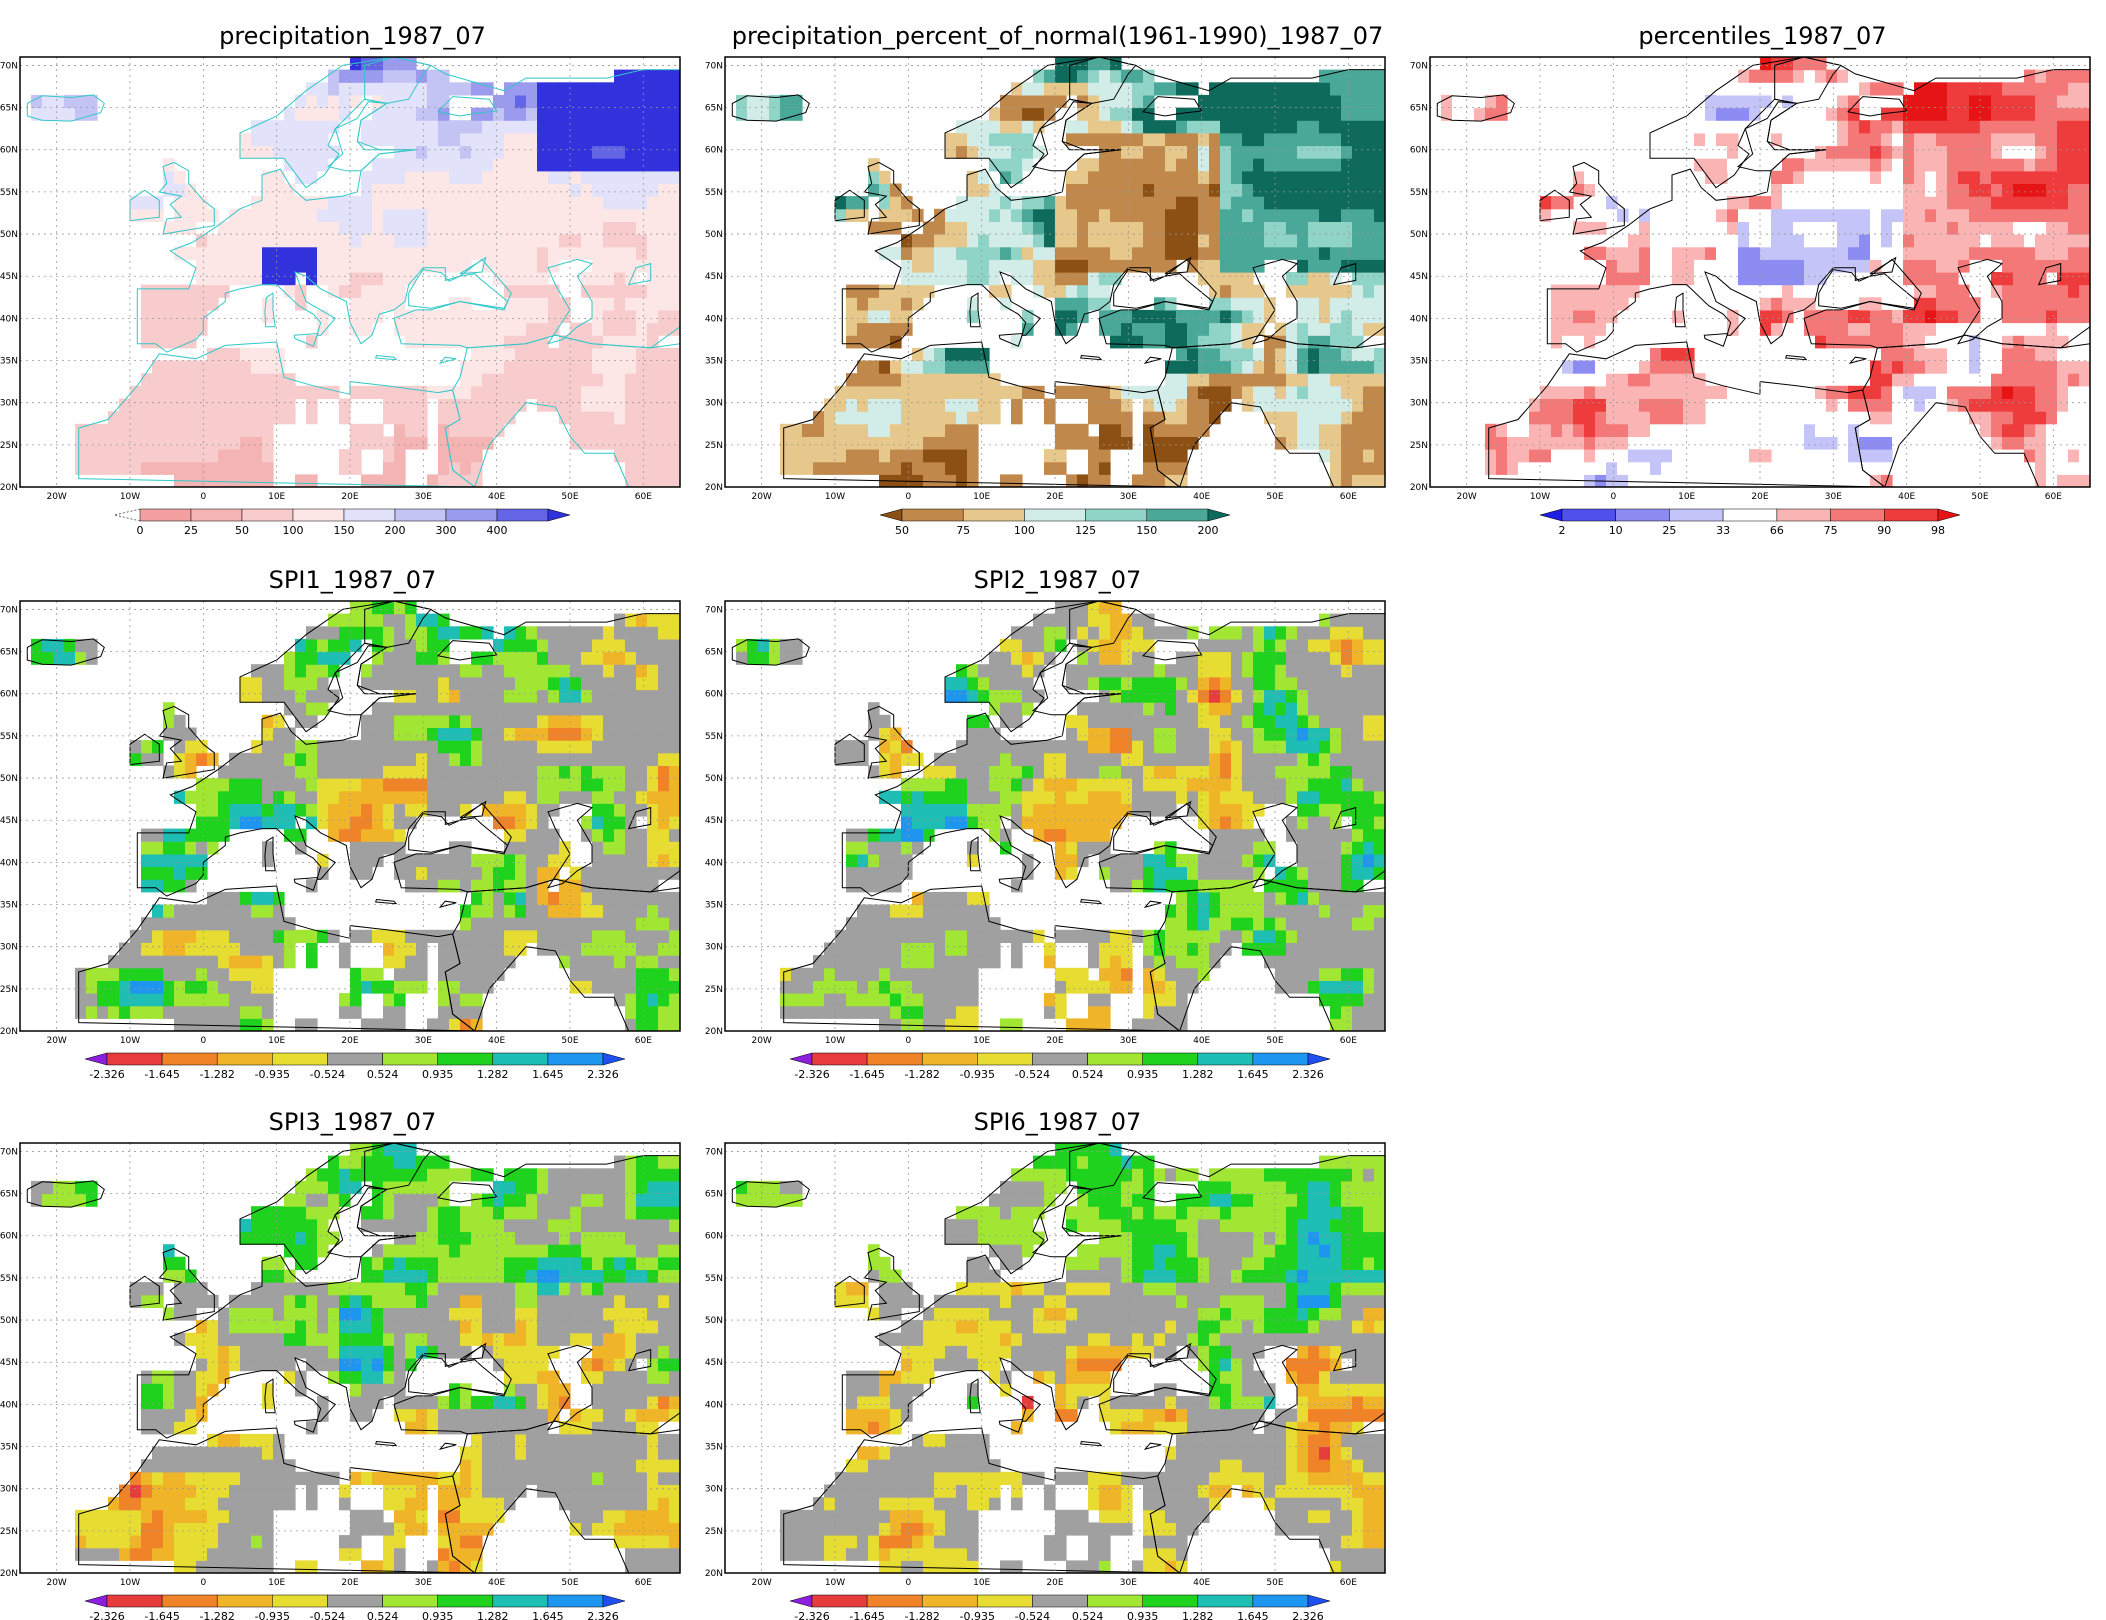  I want to click on colorbar-label: 0.935, so click(1143, 1074).